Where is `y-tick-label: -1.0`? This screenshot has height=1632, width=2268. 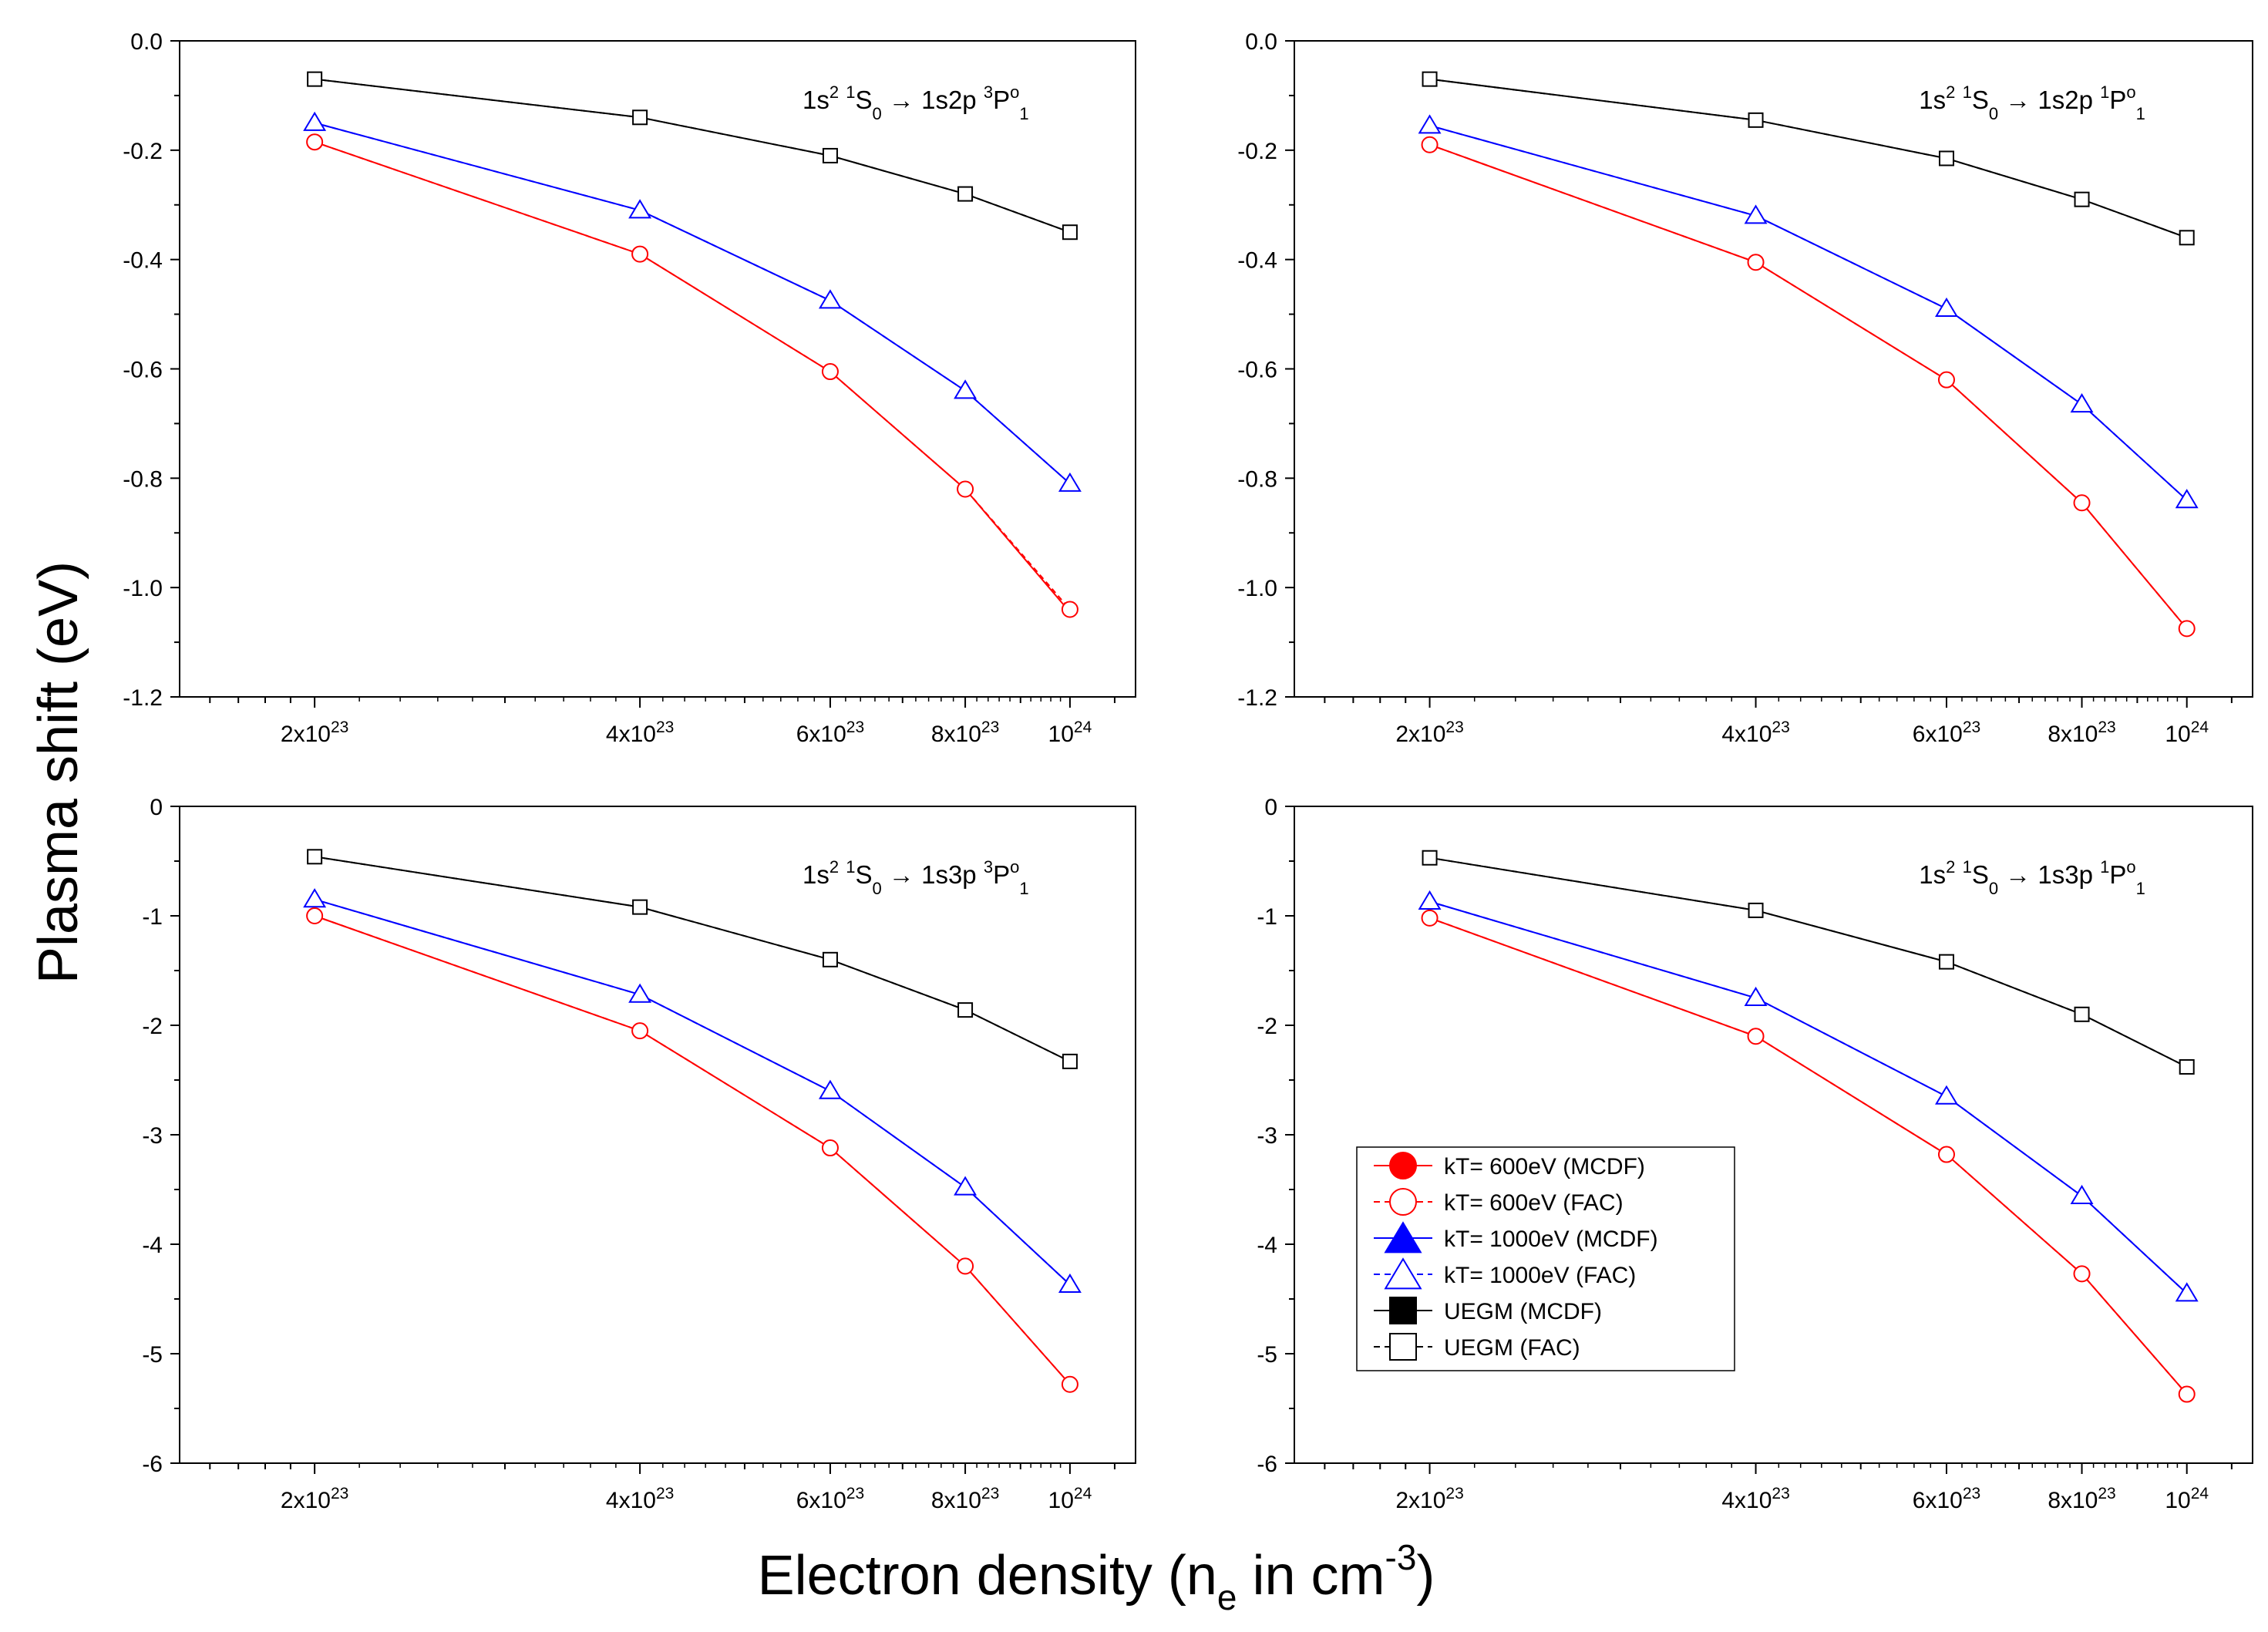
y-tick-label: -1.0 is located at coordinates (1257, 588).